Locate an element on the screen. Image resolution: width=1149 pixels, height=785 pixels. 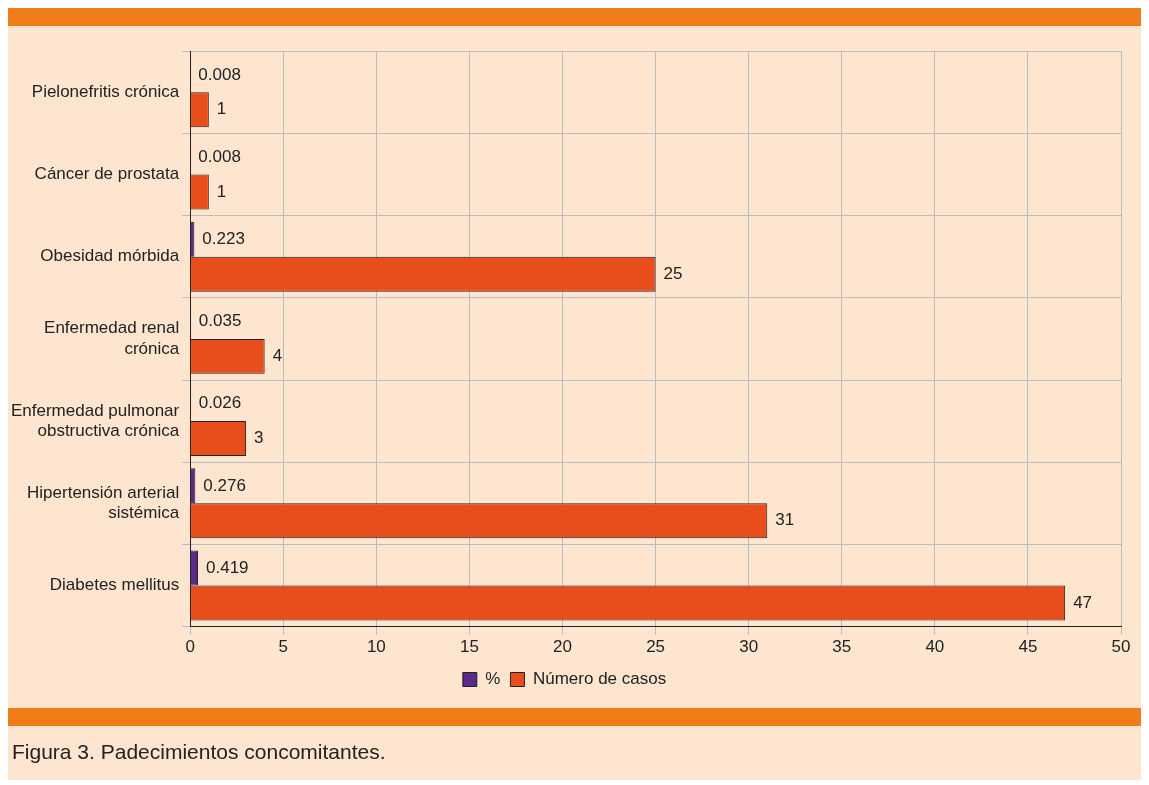
y-tick-label: Enfermedad renal crónica is located at coordinates (112, 338).